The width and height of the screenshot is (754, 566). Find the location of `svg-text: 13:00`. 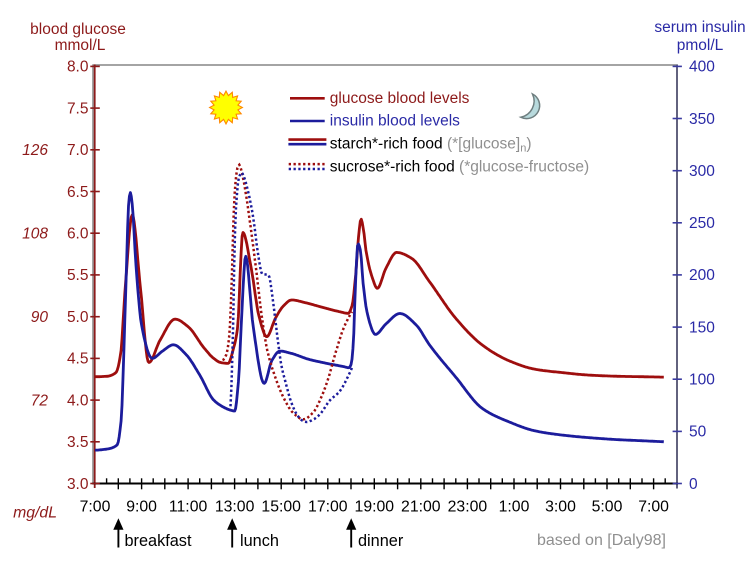

svg-text: 13:00 is located at coordinates (235, 507).